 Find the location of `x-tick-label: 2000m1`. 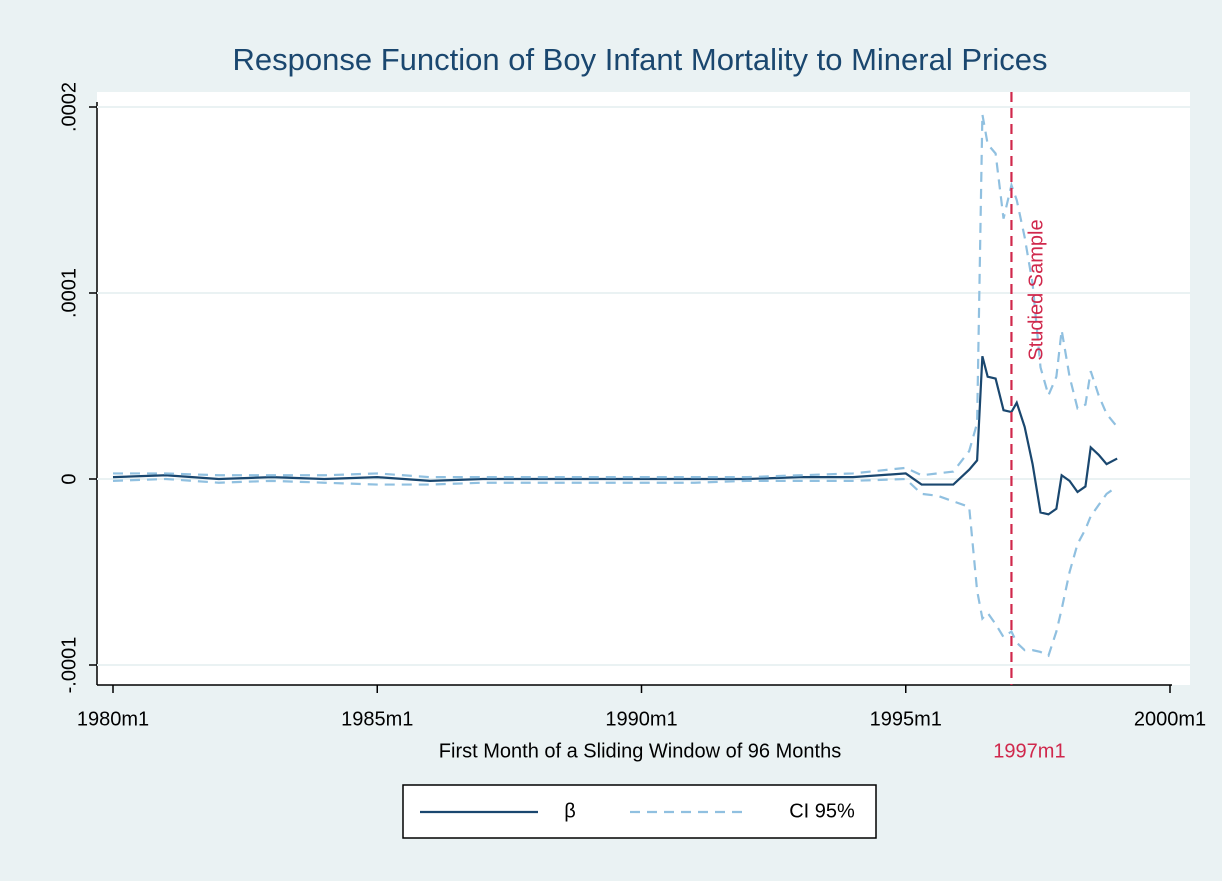

x-tick-label: 2000m1 is located at coordinates (1170, 719).